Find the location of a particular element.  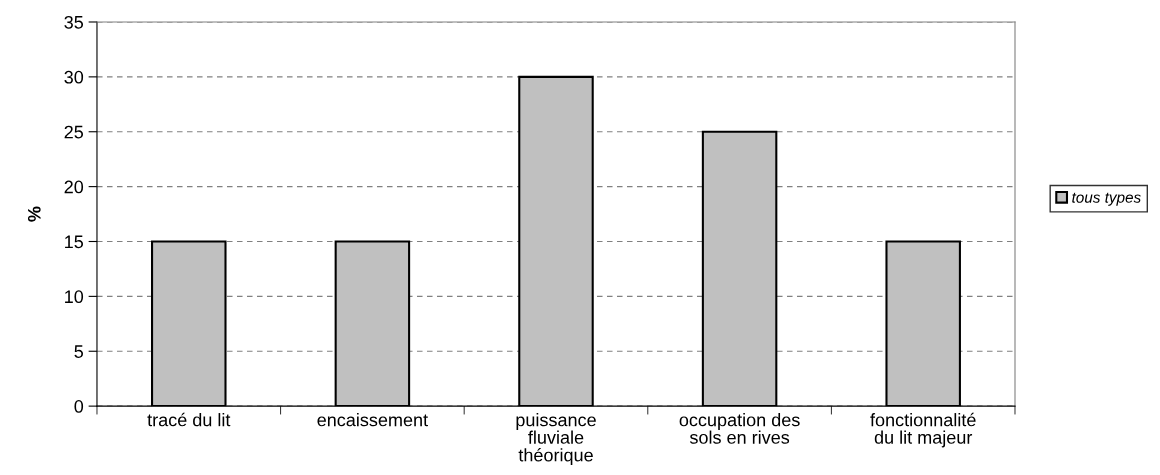

x-tick-label: occupation des sols en rives is located at coordinates (739, 428).